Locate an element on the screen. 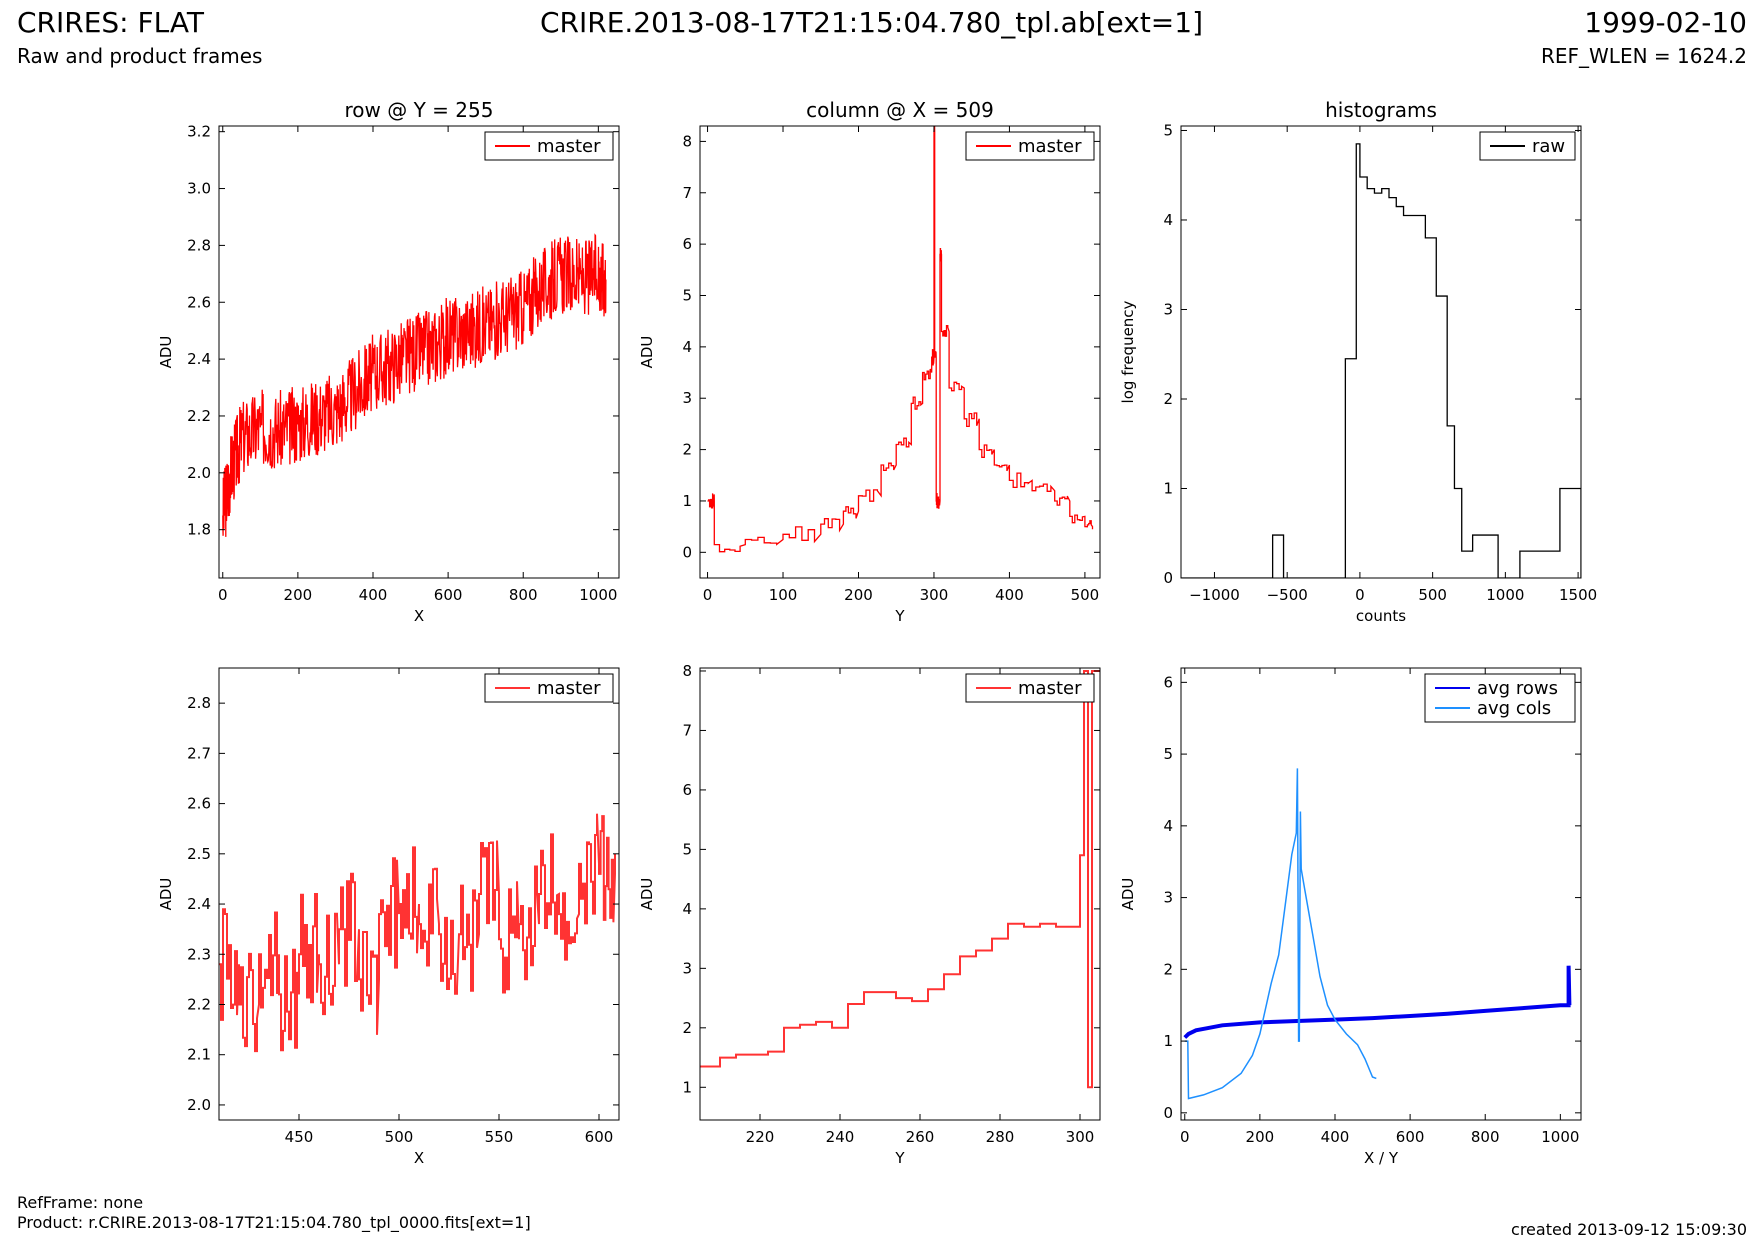 The width and height of the screenshot is (1755, 1245). created-label: created 2013-09-12 15:09:30 is located at coordinates (1629, 1229).